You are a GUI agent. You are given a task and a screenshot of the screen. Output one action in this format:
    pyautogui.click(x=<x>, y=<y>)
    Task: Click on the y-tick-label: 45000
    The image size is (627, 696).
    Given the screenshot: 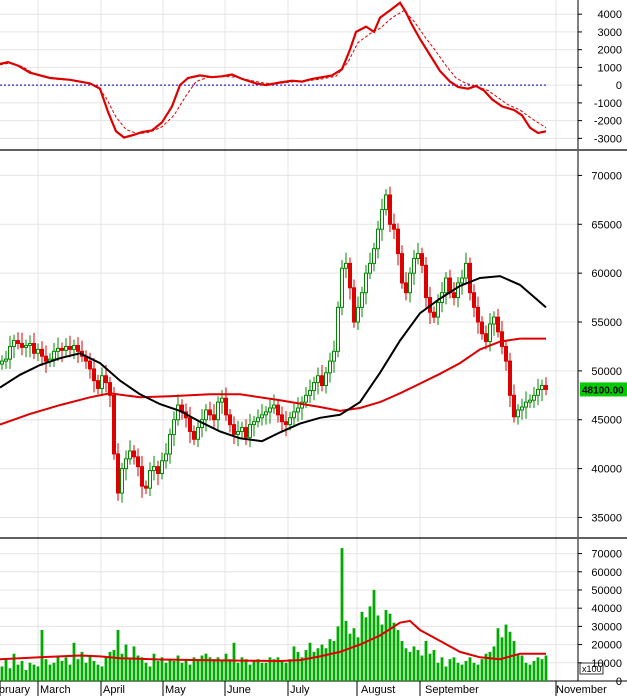 What is the action you would take?
    pyautogui.click(x=606, y=421)
    